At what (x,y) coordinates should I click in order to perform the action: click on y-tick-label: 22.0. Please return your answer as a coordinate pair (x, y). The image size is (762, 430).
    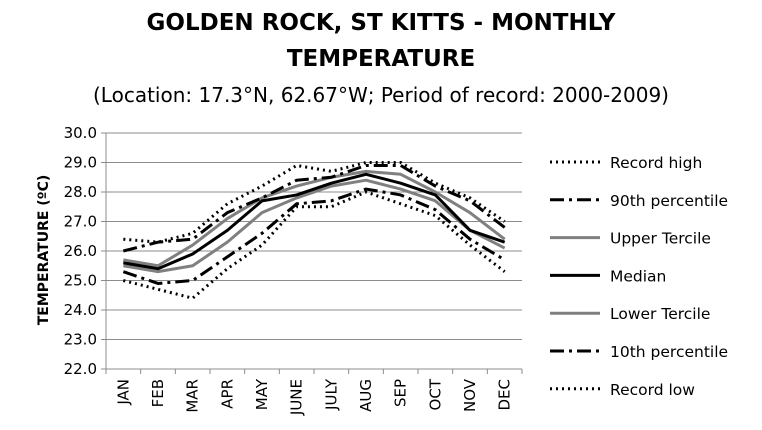
    Looking at the image, I should click on (80, 369).